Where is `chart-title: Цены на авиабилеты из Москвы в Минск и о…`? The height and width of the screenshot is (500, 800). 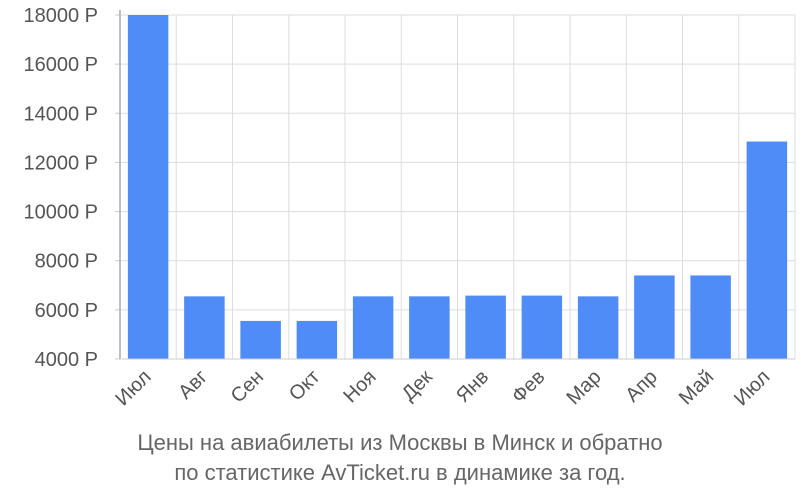
chart-title: Цены на авиабилеты из Москвы в Минск и о… is located at coordinates (400, 442).